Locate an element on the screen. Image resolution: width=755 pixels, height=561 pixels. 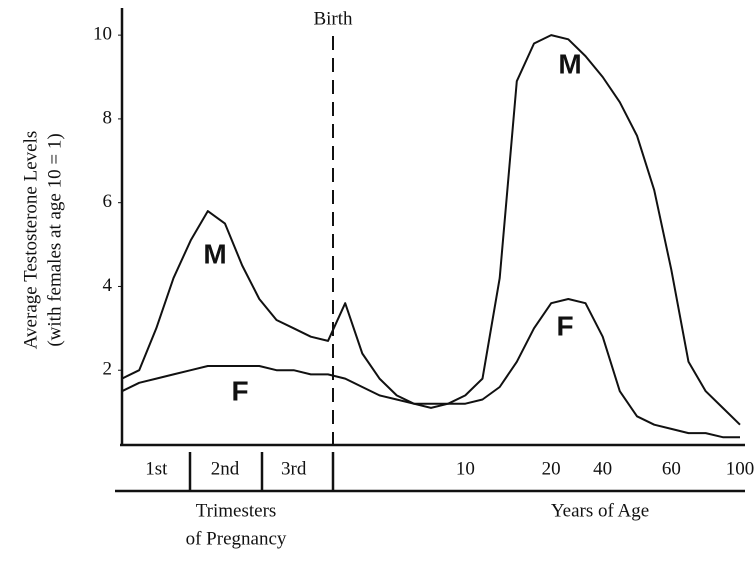
y-tick-label: 8 is located at coordinates (108, 117).